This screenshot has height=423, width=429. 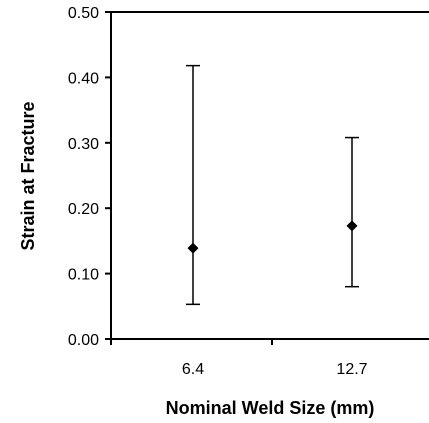 I want to click on x-axis-title: Nominal Weld Size (mm), so click(x=270, y=408).